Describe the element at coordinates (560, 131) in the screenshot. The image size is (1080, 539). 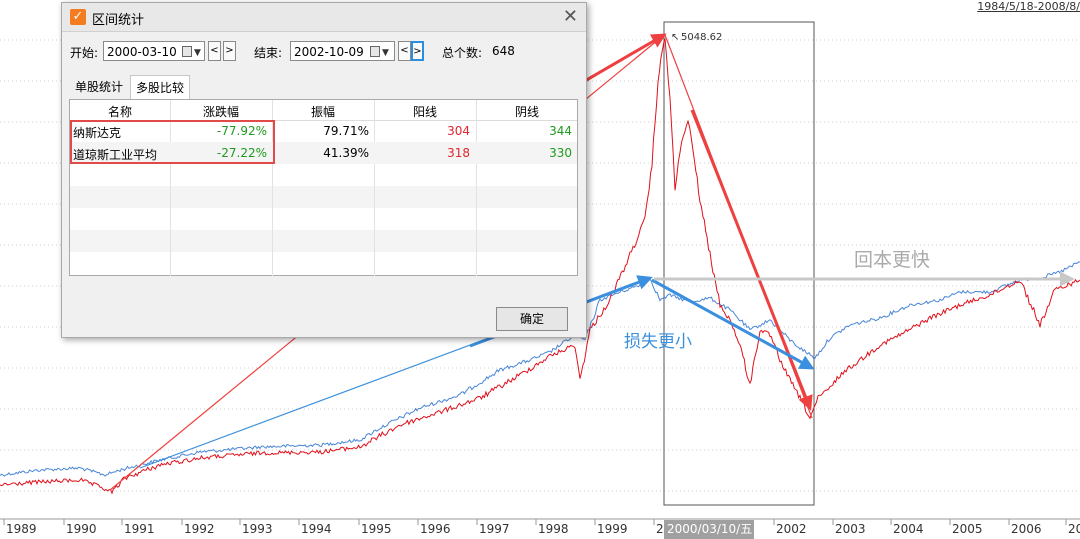
I see `row-down-count: 344` at that location.